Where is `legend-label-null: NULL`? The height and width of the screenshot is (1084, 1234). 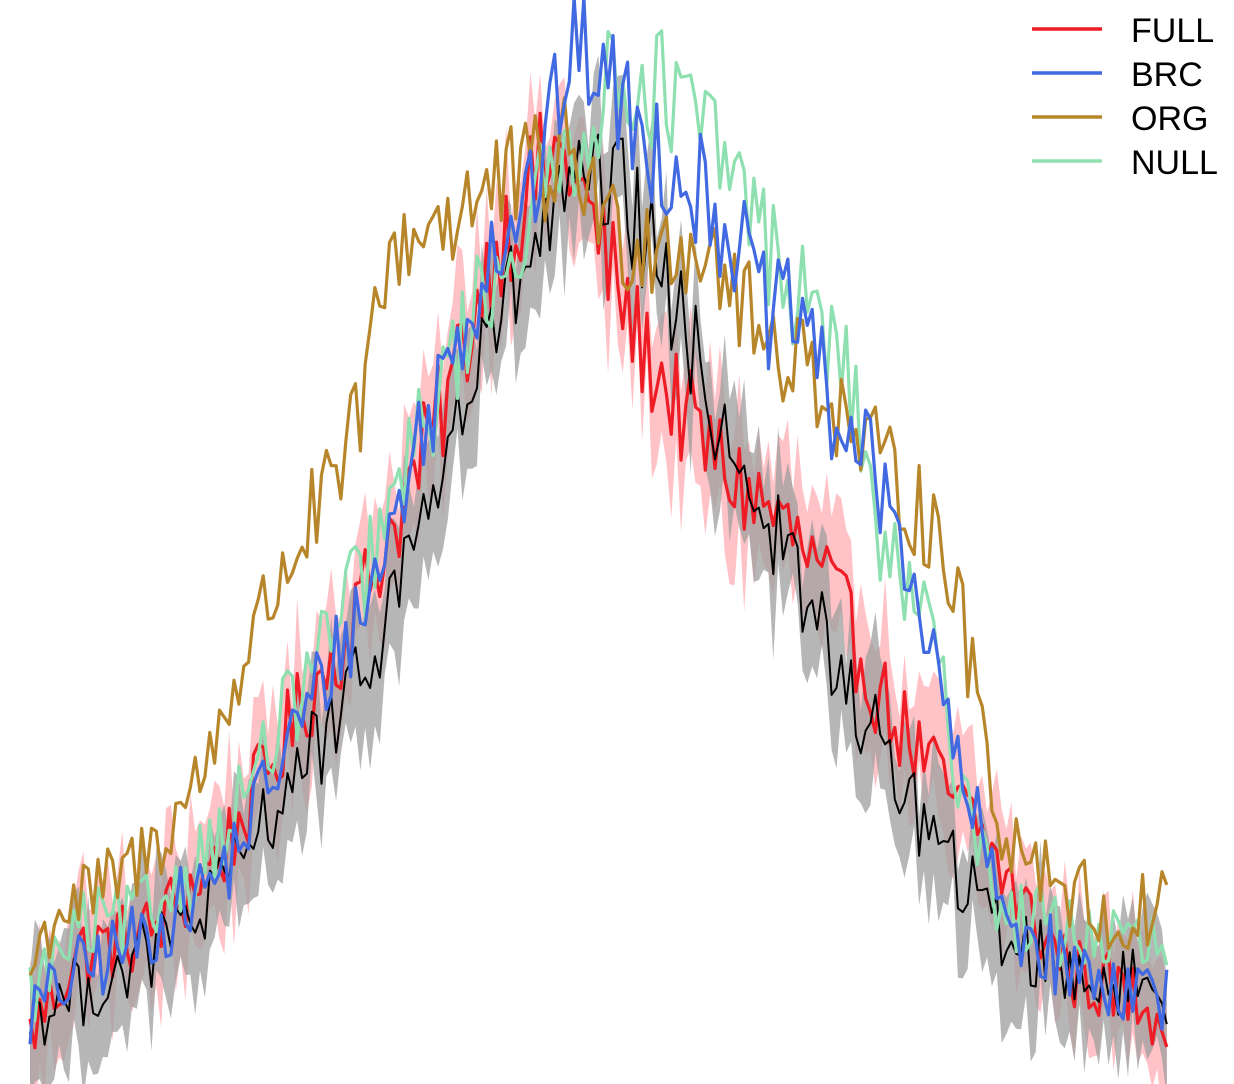
legend-label-null: NULL is located at coordinates (1174, 163).